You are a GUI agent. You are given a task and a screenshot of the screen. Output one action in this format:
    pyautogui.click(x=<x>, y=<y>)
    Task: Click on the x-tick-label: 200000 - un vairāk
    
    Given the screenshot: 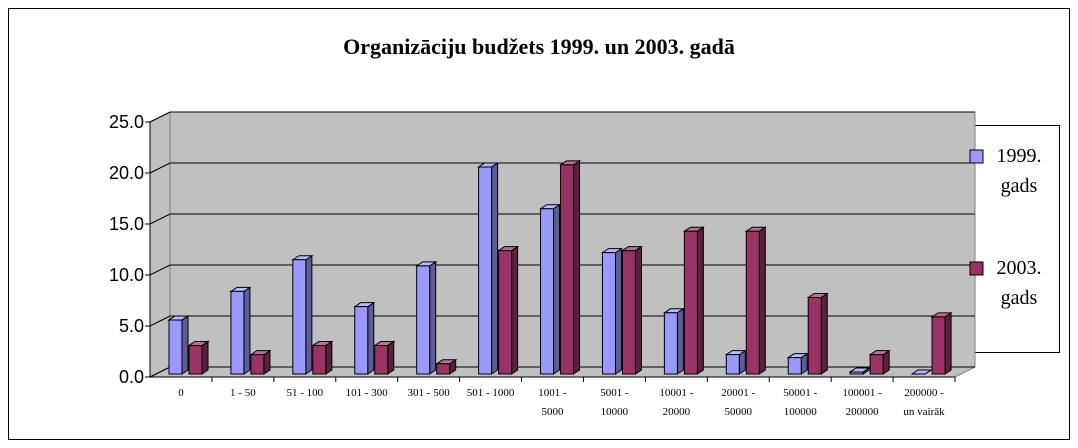 What is the action you would take?
    pyautogui.click(x=924, y=402)
    